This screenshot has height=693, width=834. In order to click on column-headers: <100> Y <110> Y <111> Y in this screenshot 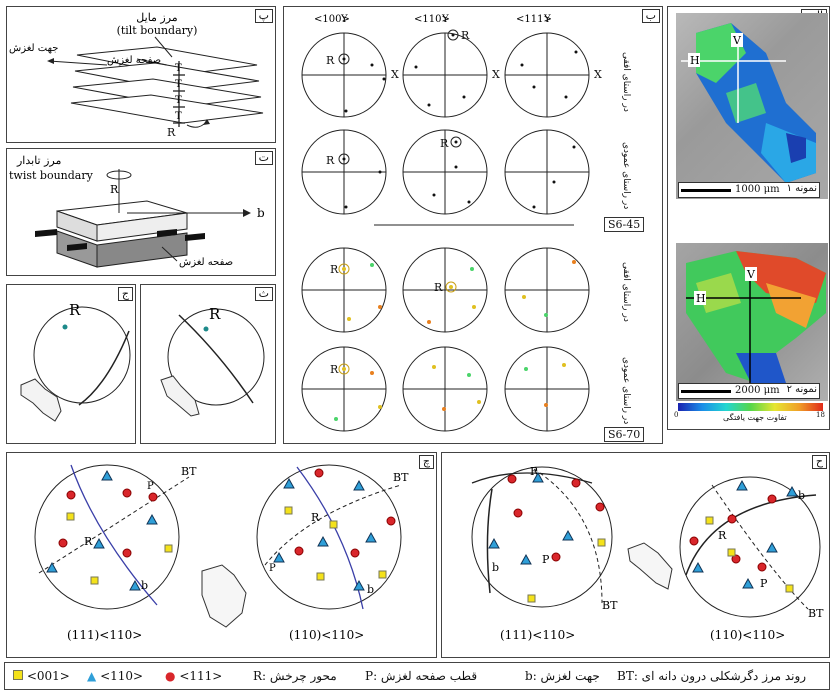, I will do `click(433, 19)`.